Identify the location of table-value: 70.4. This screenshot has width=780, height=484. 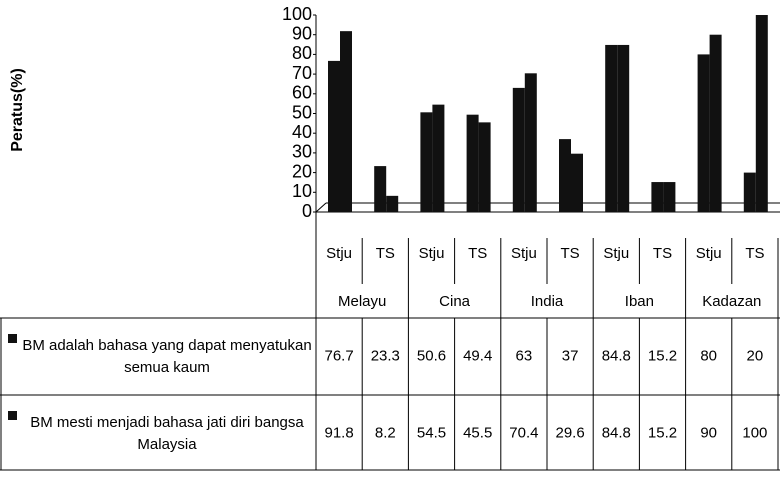
(523, 432).